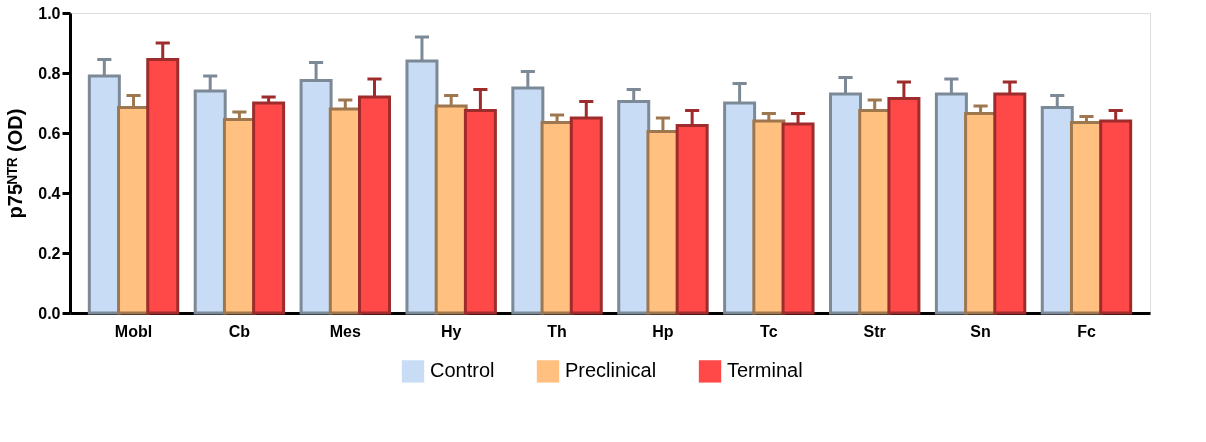  What do you see at coordinates (611, 370) in the screenshot?
I see `legend-label: Preclinical` at bounding box center [611, 370].